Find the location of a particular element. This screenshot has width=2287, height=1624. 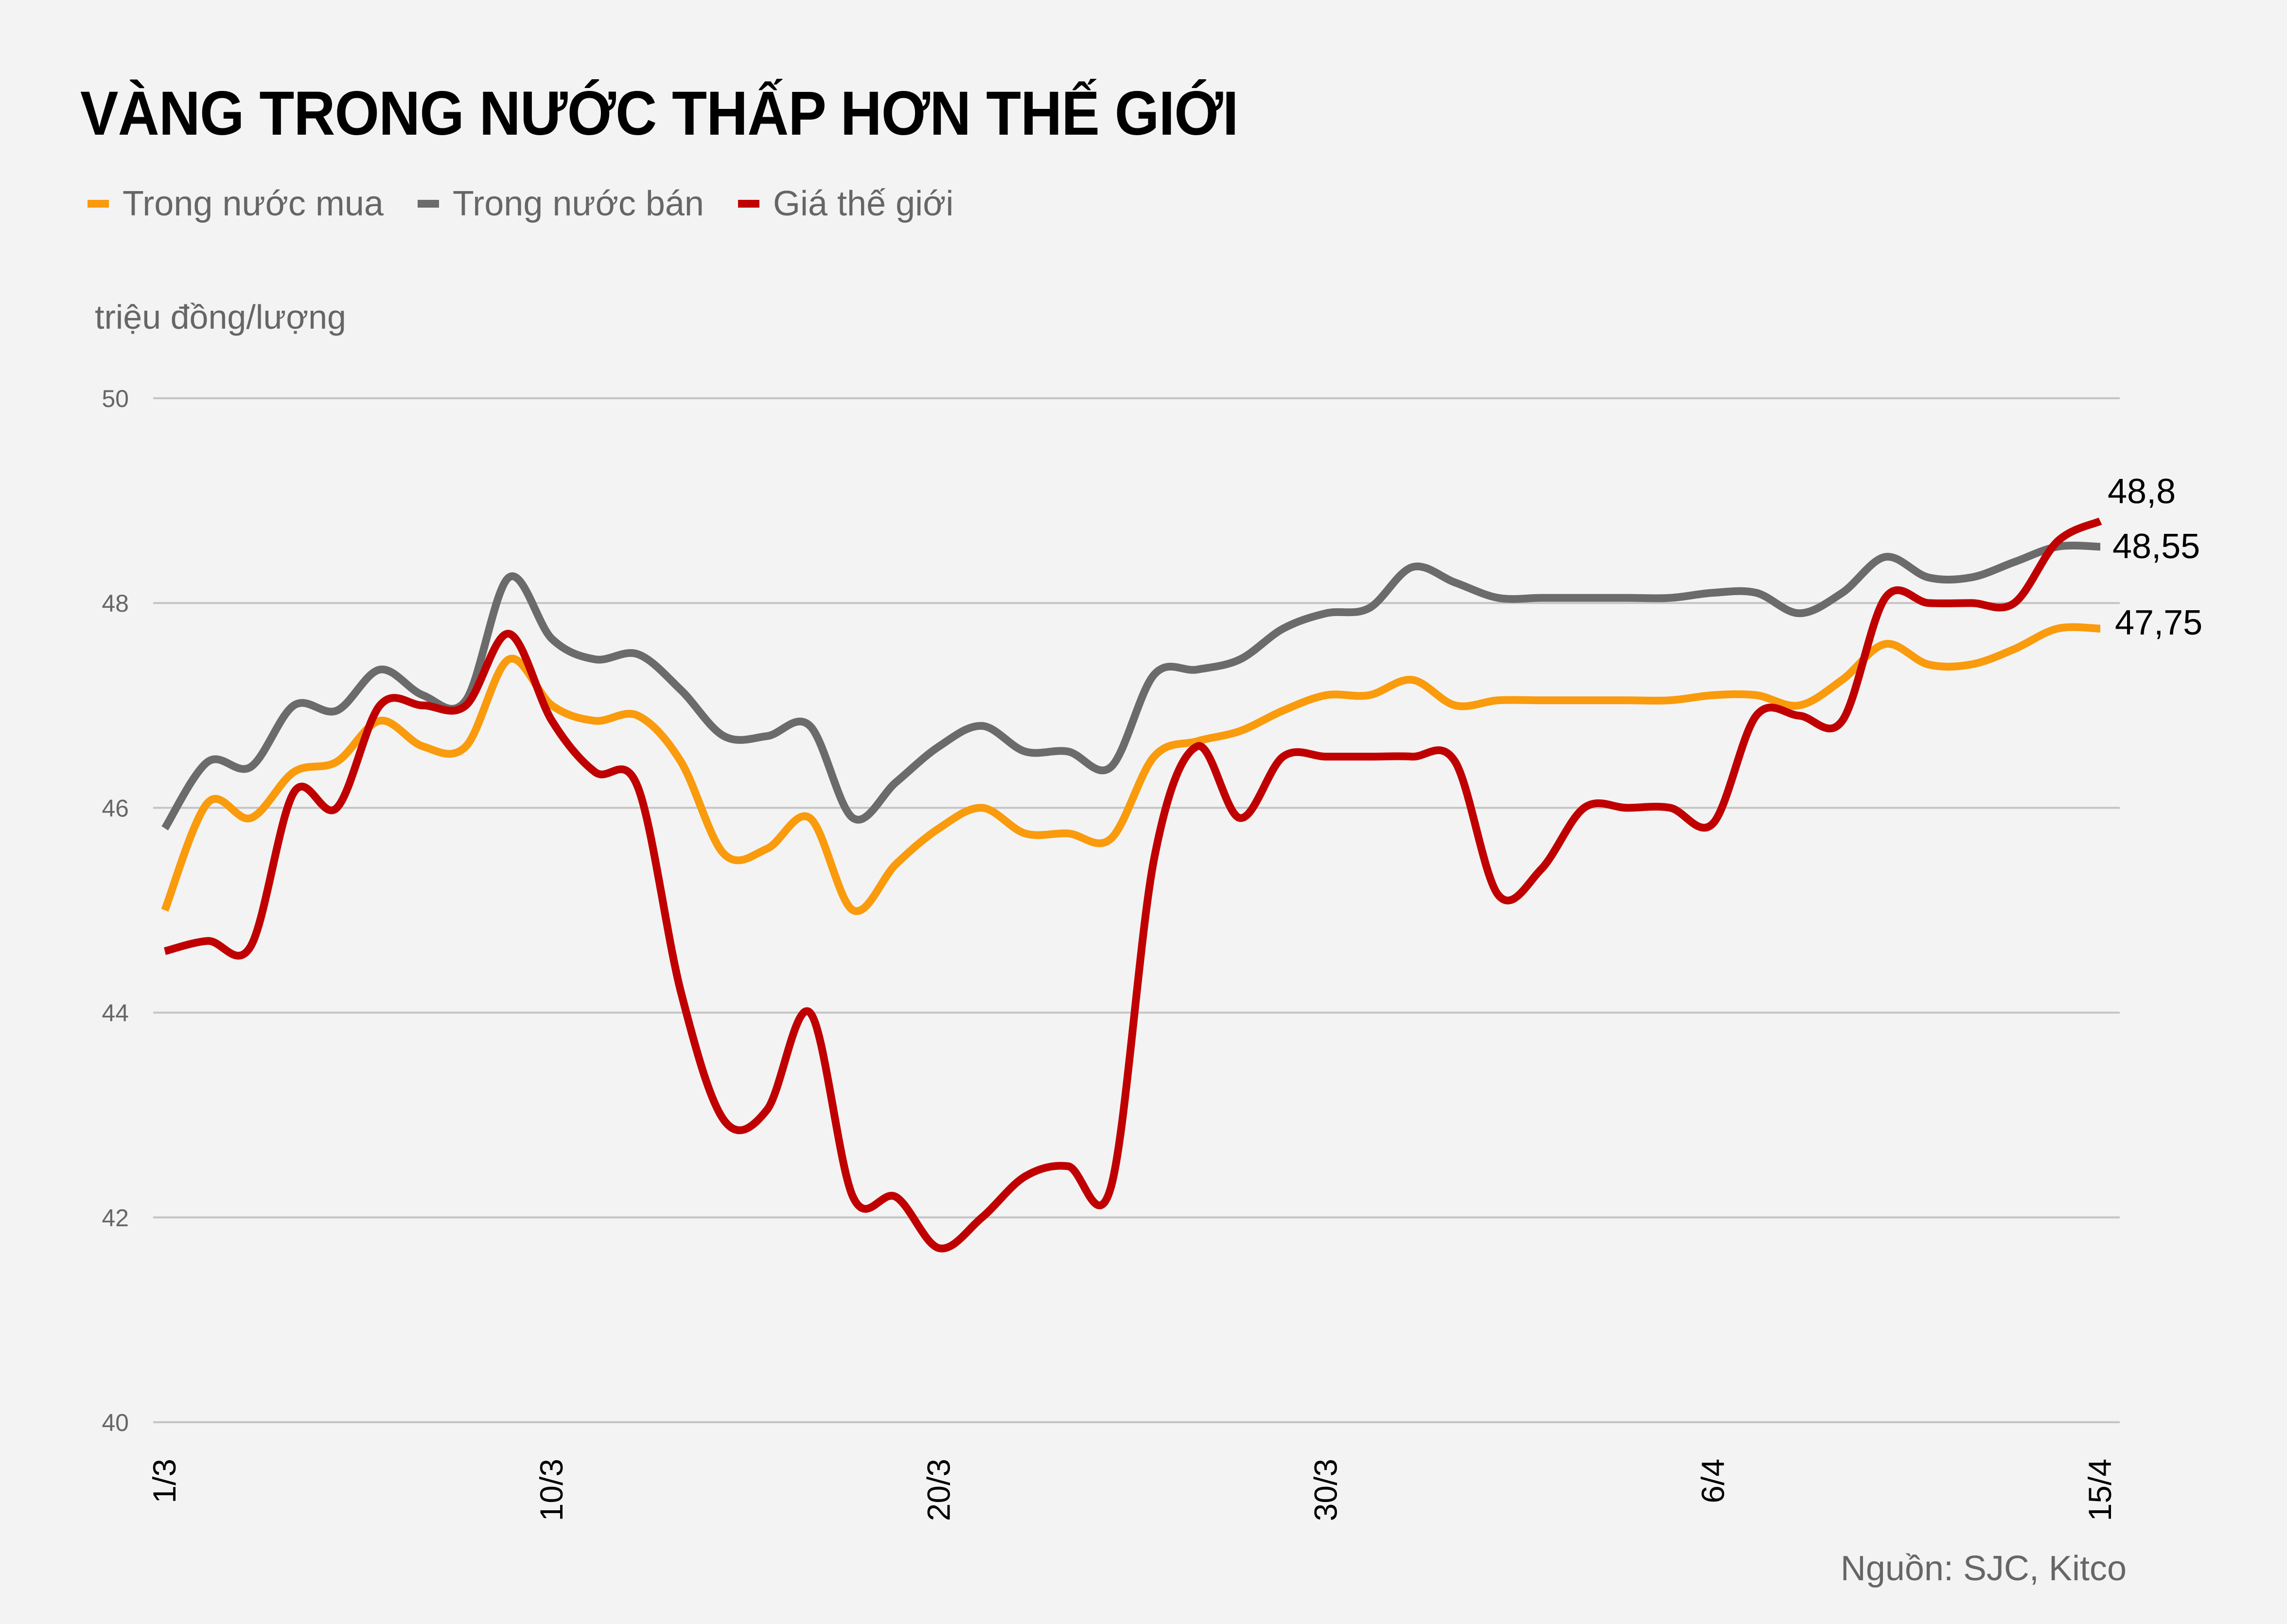

x-tick-label: 10/3 is located at coordinates (551, 1490).